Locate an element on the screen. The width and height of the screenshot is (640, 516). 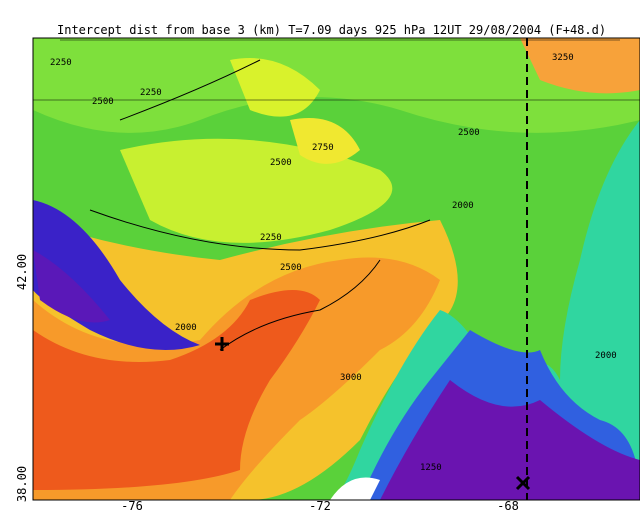
x-tick-label: -72 is located at coordinates (320, 505).